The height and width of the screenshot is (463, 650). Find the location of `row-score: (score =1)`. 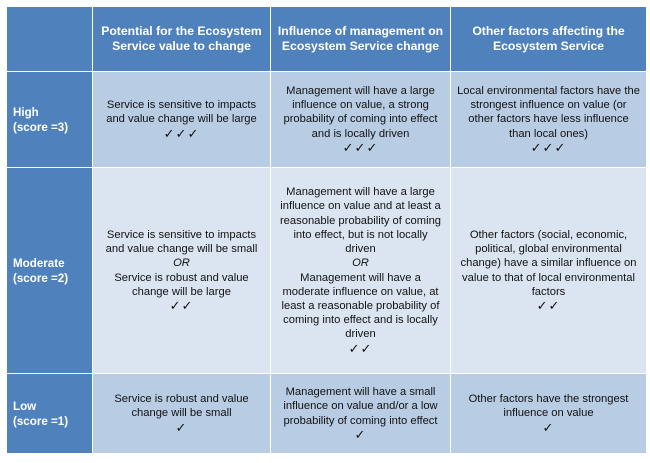

row-score: (score =1) is located at coordinates (41, 421).